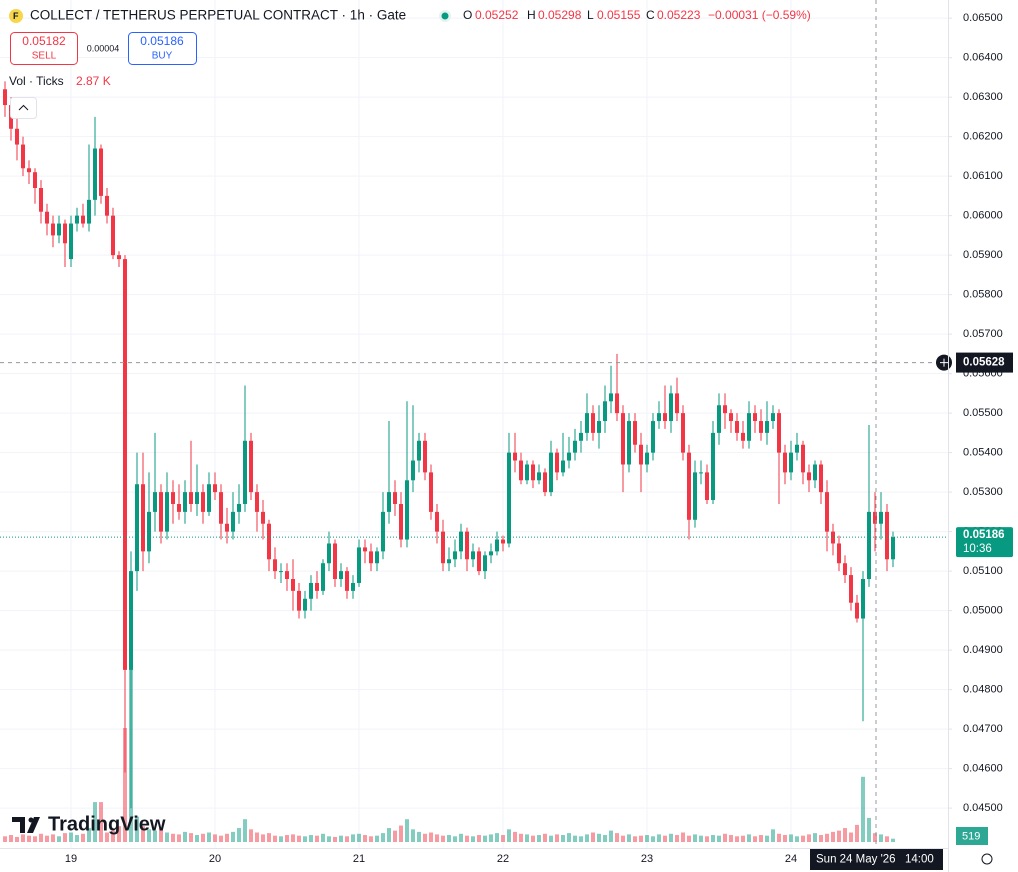 The width and height of the screenshot is (1018, 872). What do you see at coordinates (791, 859) in the screenshot?
I see `x-tick-label: 24` at bounding box center [791, 859].